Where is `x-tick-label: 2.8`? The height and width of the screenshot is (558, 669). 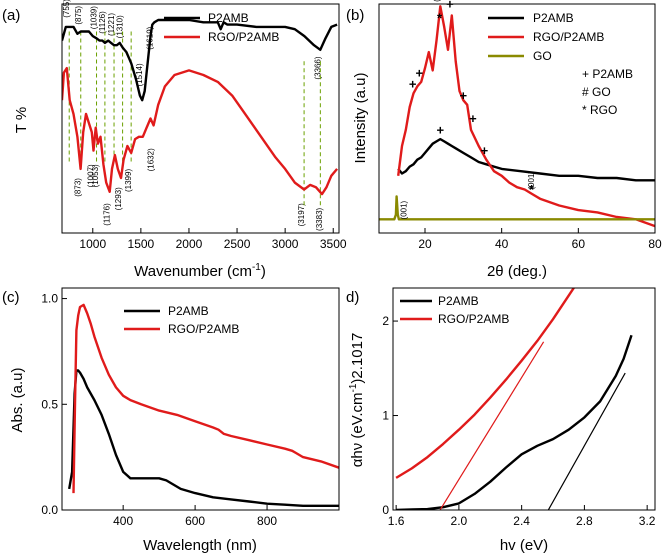
x-tick-label: 2.8 is located at coordinates (584, 521).